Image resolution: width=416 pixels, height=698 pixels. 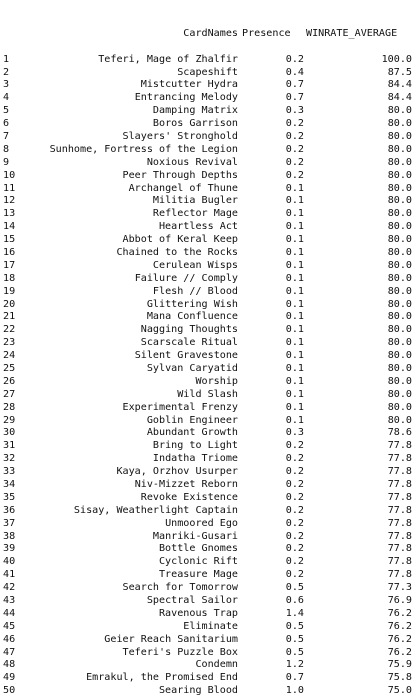 I want to click on column-header-cardnames: CardNames, so click(x=210, y=33).